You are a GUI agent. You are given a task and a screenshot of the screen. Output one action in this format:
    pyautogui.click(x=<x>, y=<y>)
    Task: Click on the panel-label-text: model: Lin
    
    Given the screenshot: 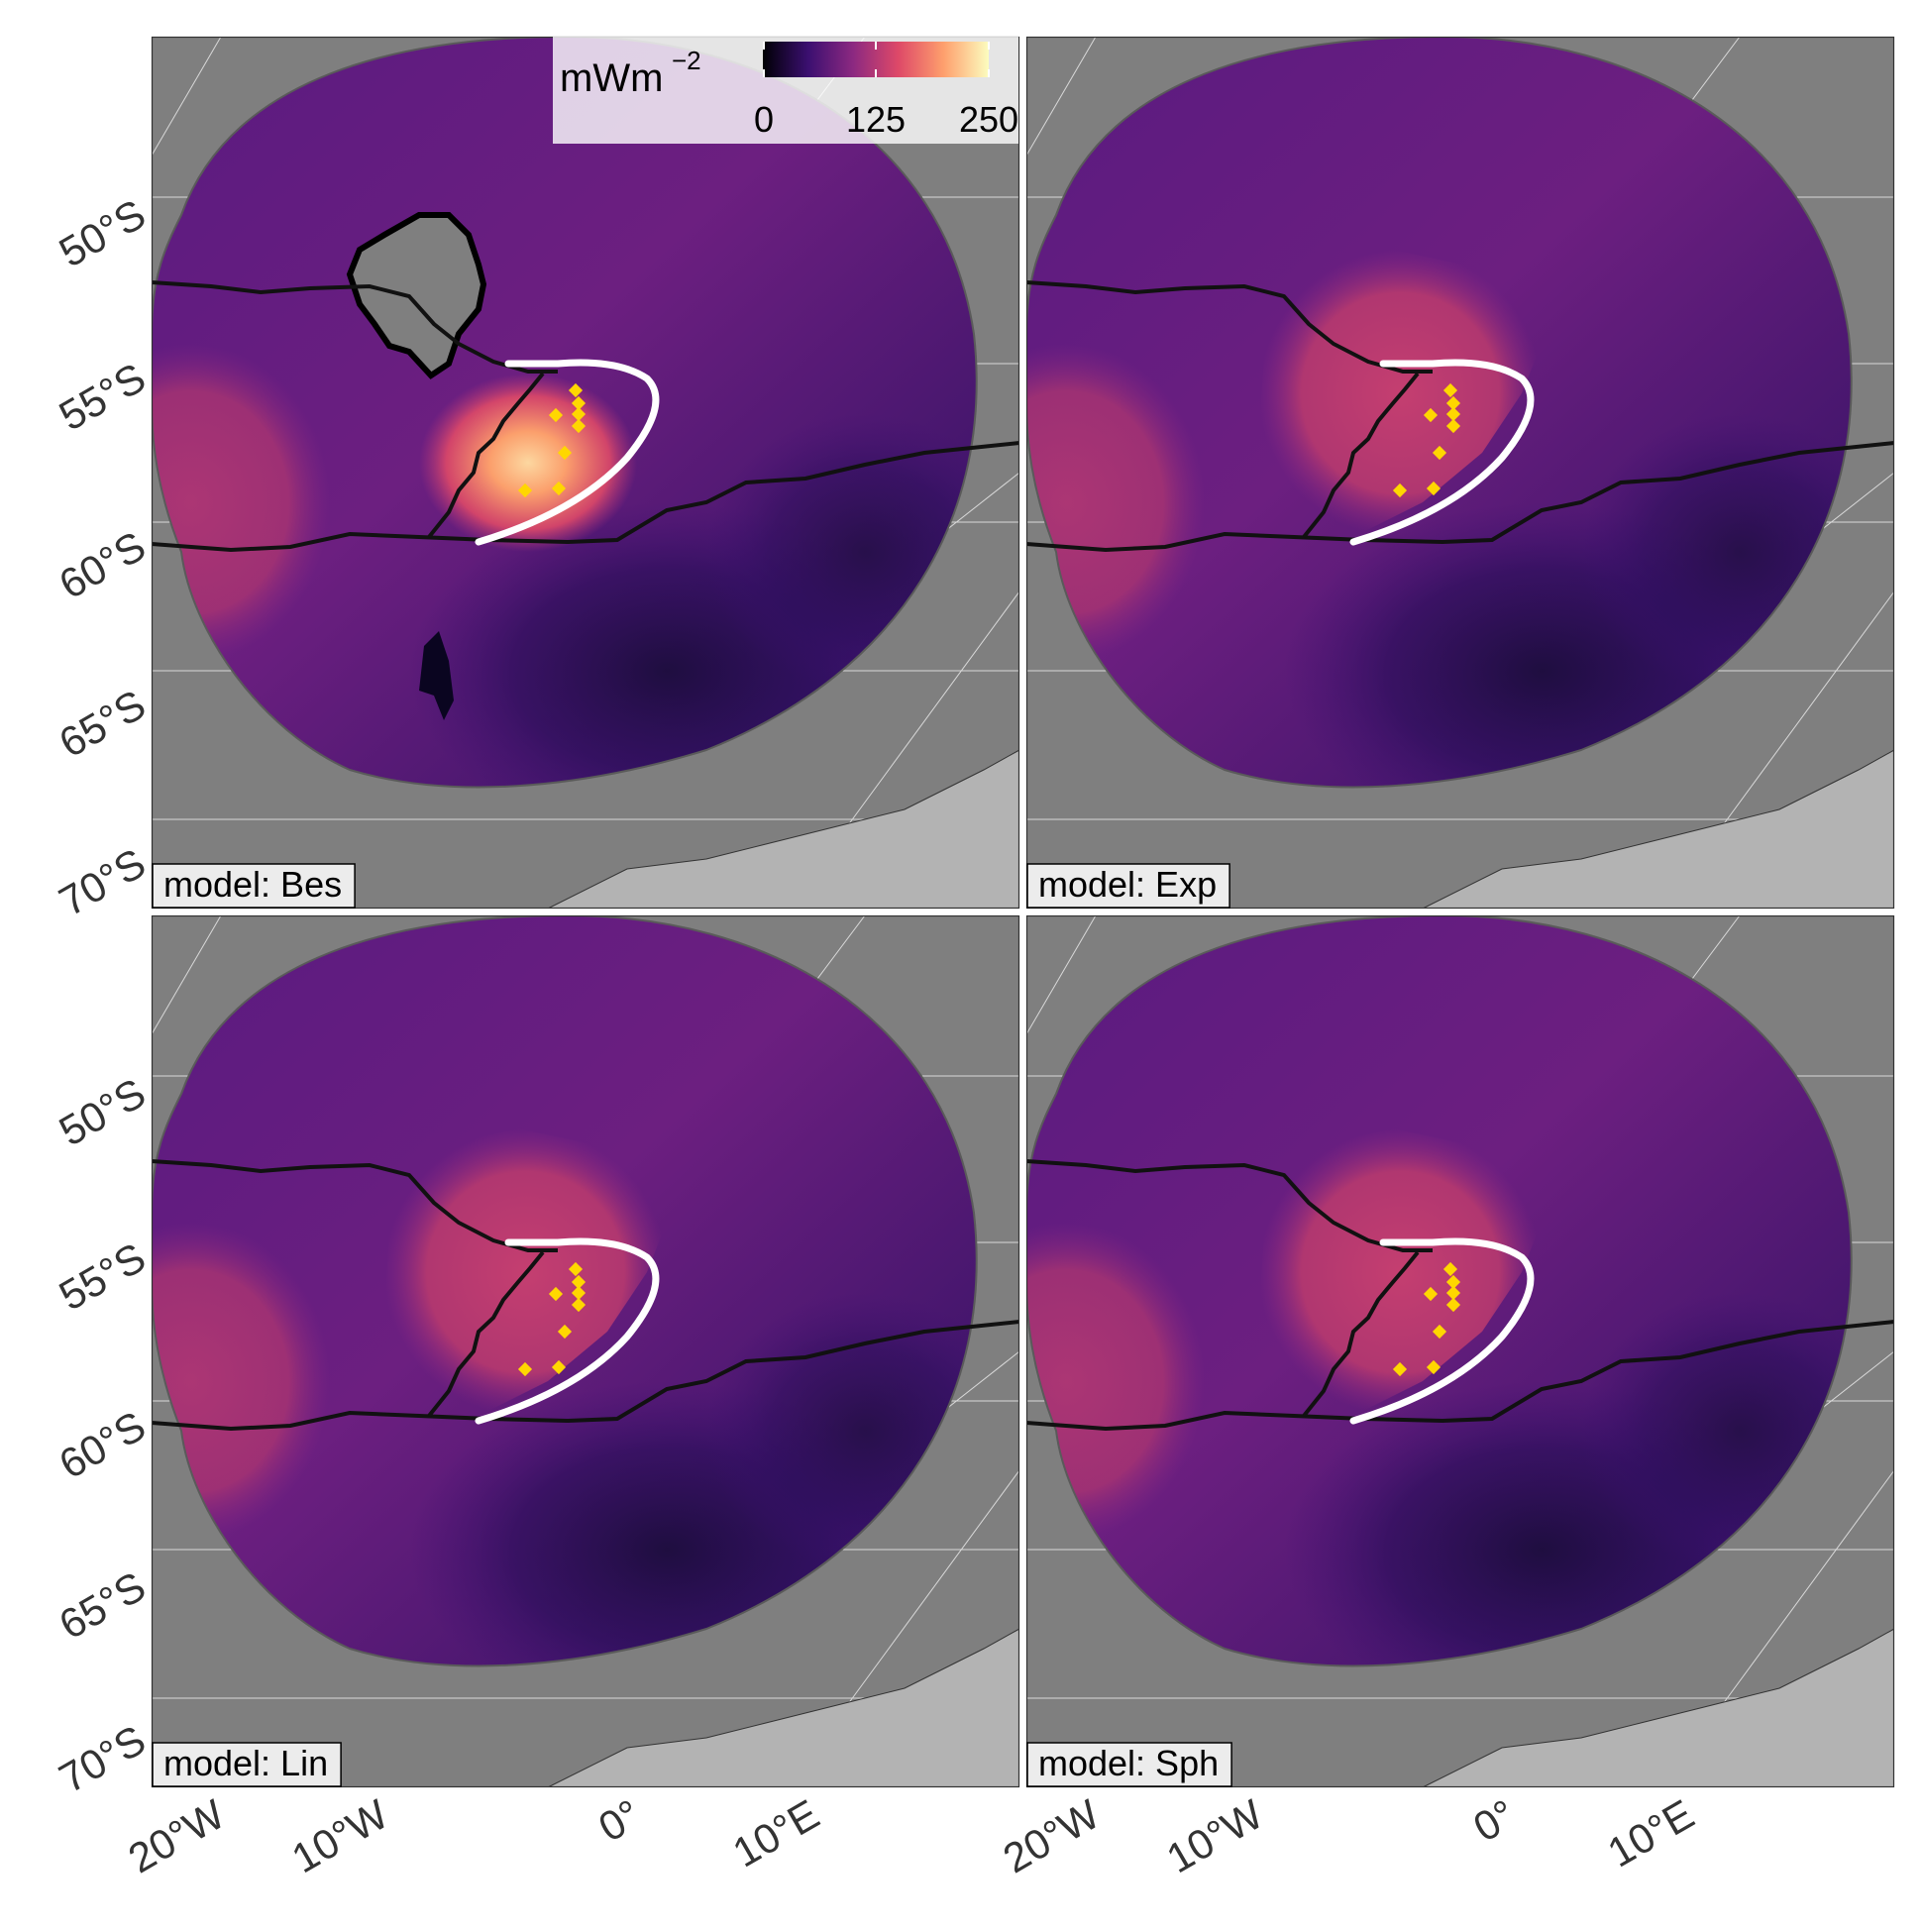 What is the action you would take?
    pyautogui.click(x=246, y=1763)
    